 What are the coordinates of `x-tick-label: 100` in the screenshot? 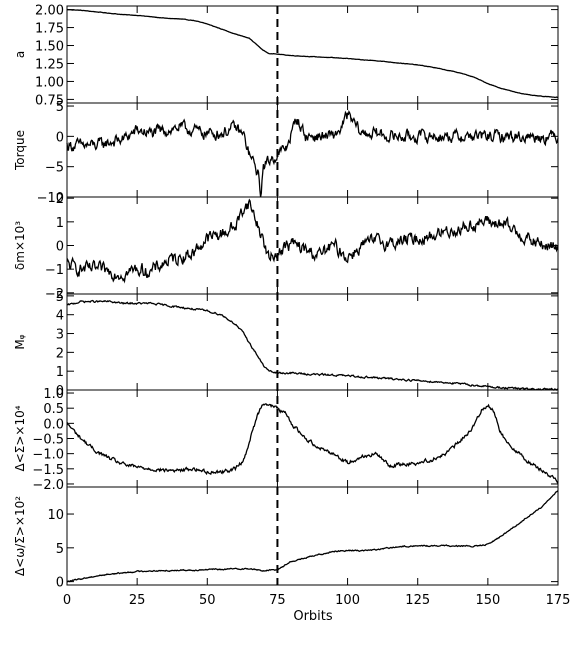 It's located at (347, 600).